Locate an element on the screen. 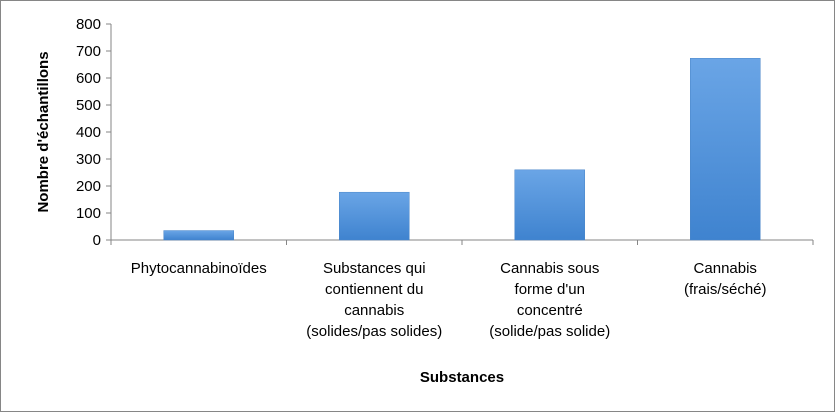  y-tick-label: 400 is located at coordinates (88, 132).